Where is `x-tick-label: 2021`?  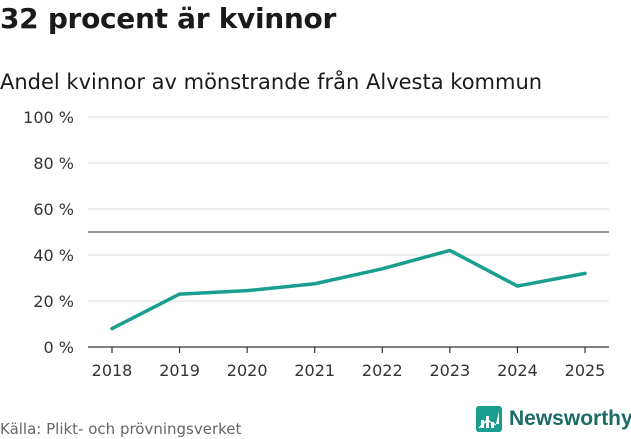
x-tick-label: 2021 is located at coordinates (314, 370).